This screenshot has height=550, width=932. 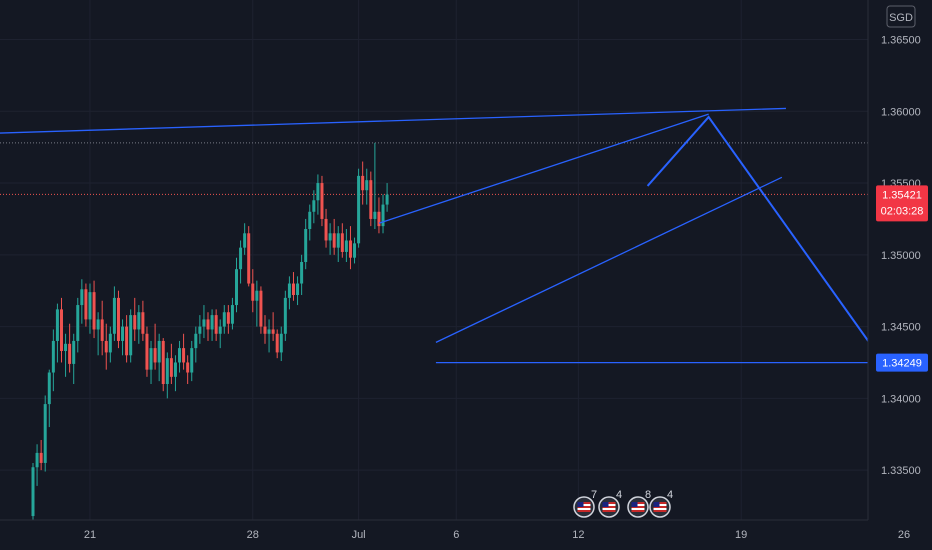 I want to click on projection-path, so click(x=765, y=239).